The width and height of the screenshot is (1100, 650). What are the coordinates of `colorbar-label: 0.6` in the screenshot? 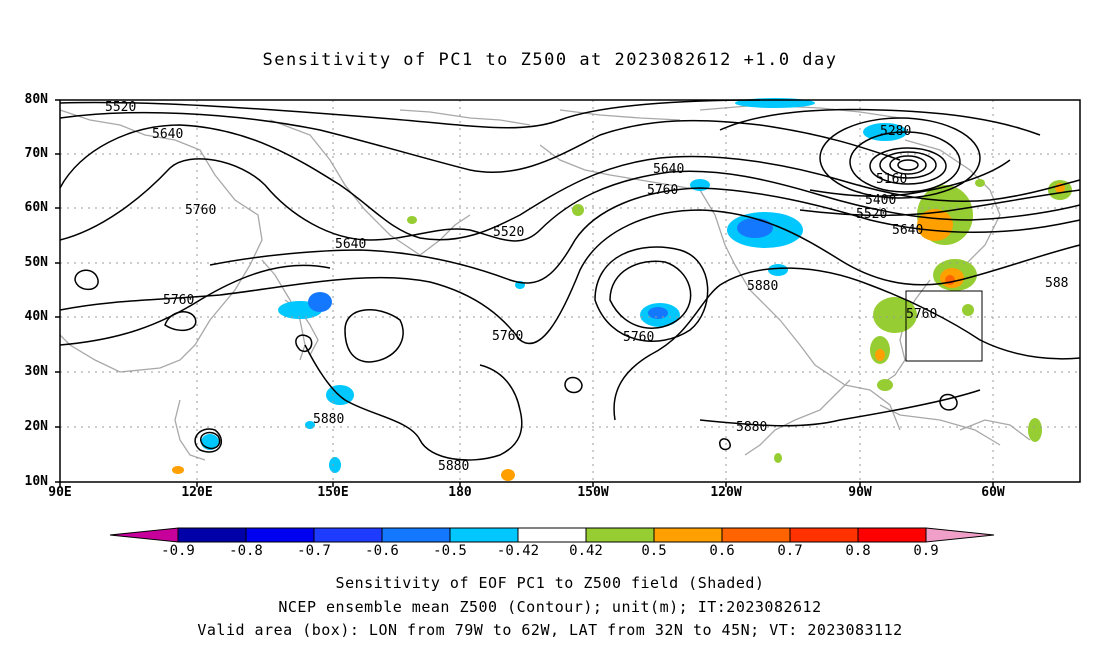 It's located at (722, 551).